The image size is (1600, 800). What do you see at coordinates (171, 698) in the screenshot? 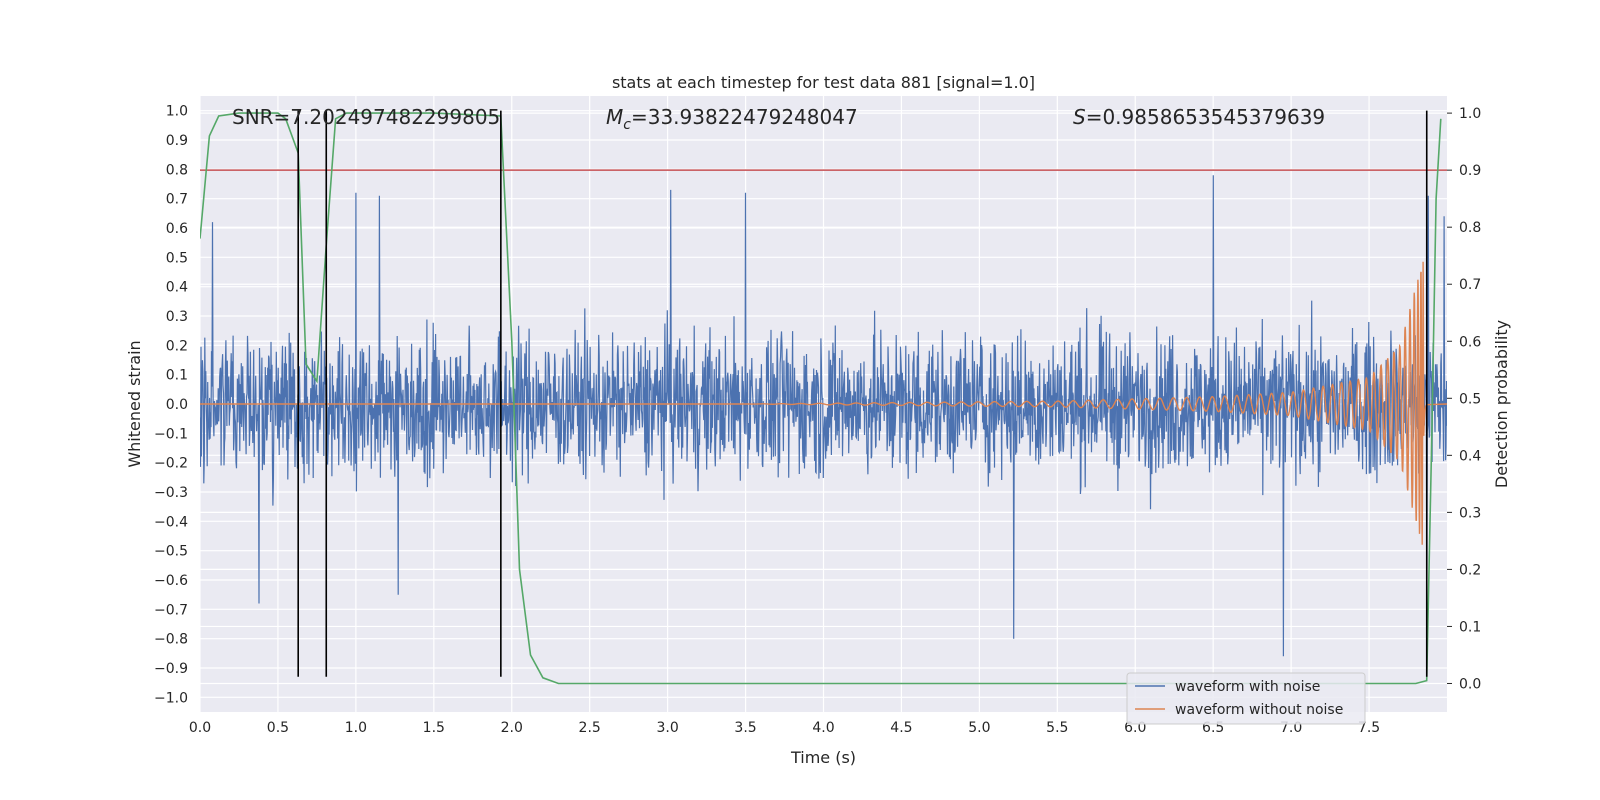
I see `y-tick-label: −1.0` at bounding box center [171, 698].